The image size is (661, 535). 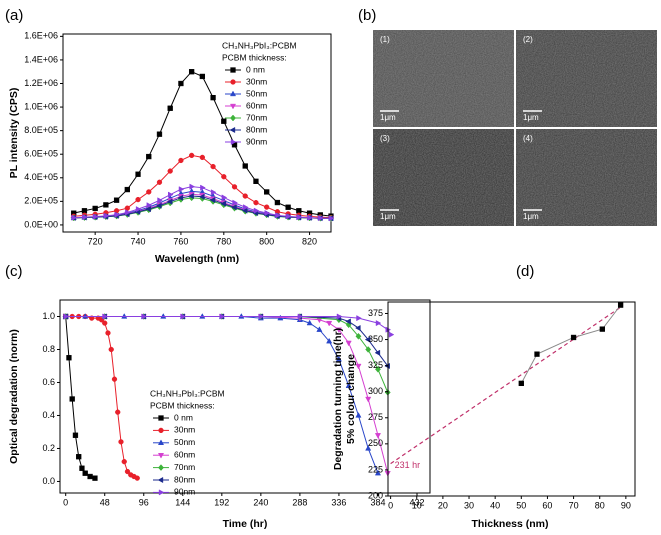 What do you see at coordinates (528, 138) in the screenshot?
I see `micrograph-label: (4)` at bounding box center [528, 138].